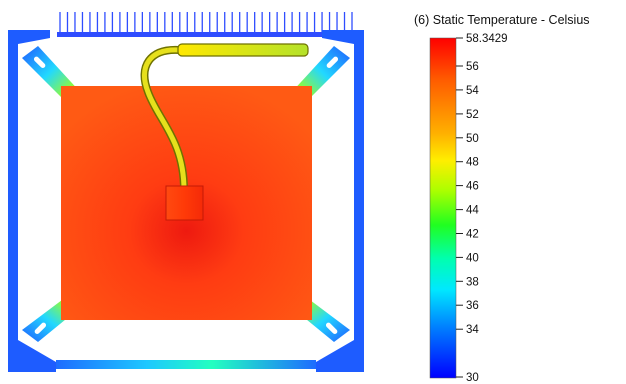  What do you see at coordinates (487, 39) in the screenshot?
I see `legend-max-label: 58.3429` at bounding box center [487, 39].